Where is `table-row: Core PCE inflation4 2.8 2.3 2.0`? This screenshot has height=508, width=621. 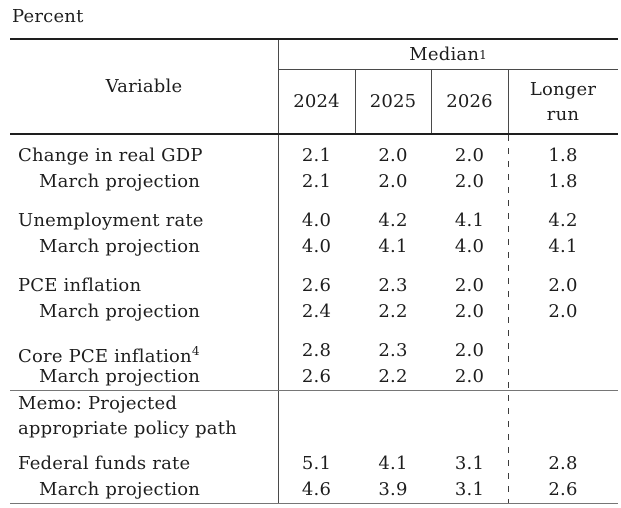
table-row: Core PCE inflation4 2.8 2.3 2.0 is located at coordinates (314, 352).